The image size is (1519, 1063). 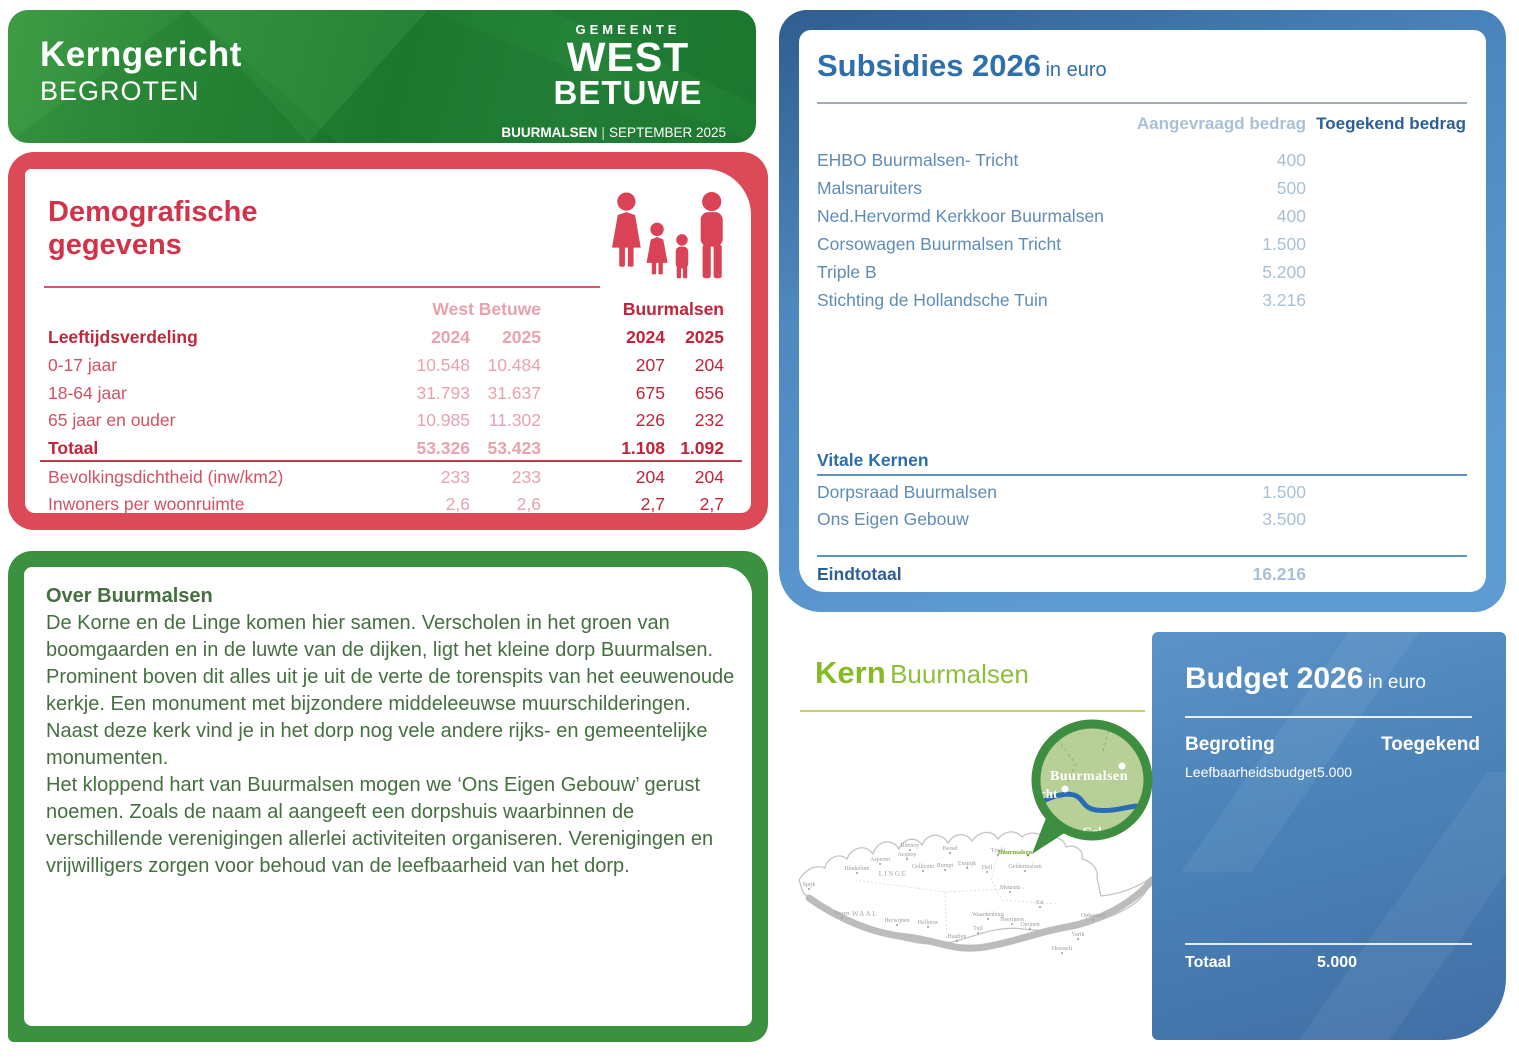 What do you see at coordinates (1208, 962) in the screenshot?
I see `budget-total-label: Totaal` at bounding box center [1208, 962].